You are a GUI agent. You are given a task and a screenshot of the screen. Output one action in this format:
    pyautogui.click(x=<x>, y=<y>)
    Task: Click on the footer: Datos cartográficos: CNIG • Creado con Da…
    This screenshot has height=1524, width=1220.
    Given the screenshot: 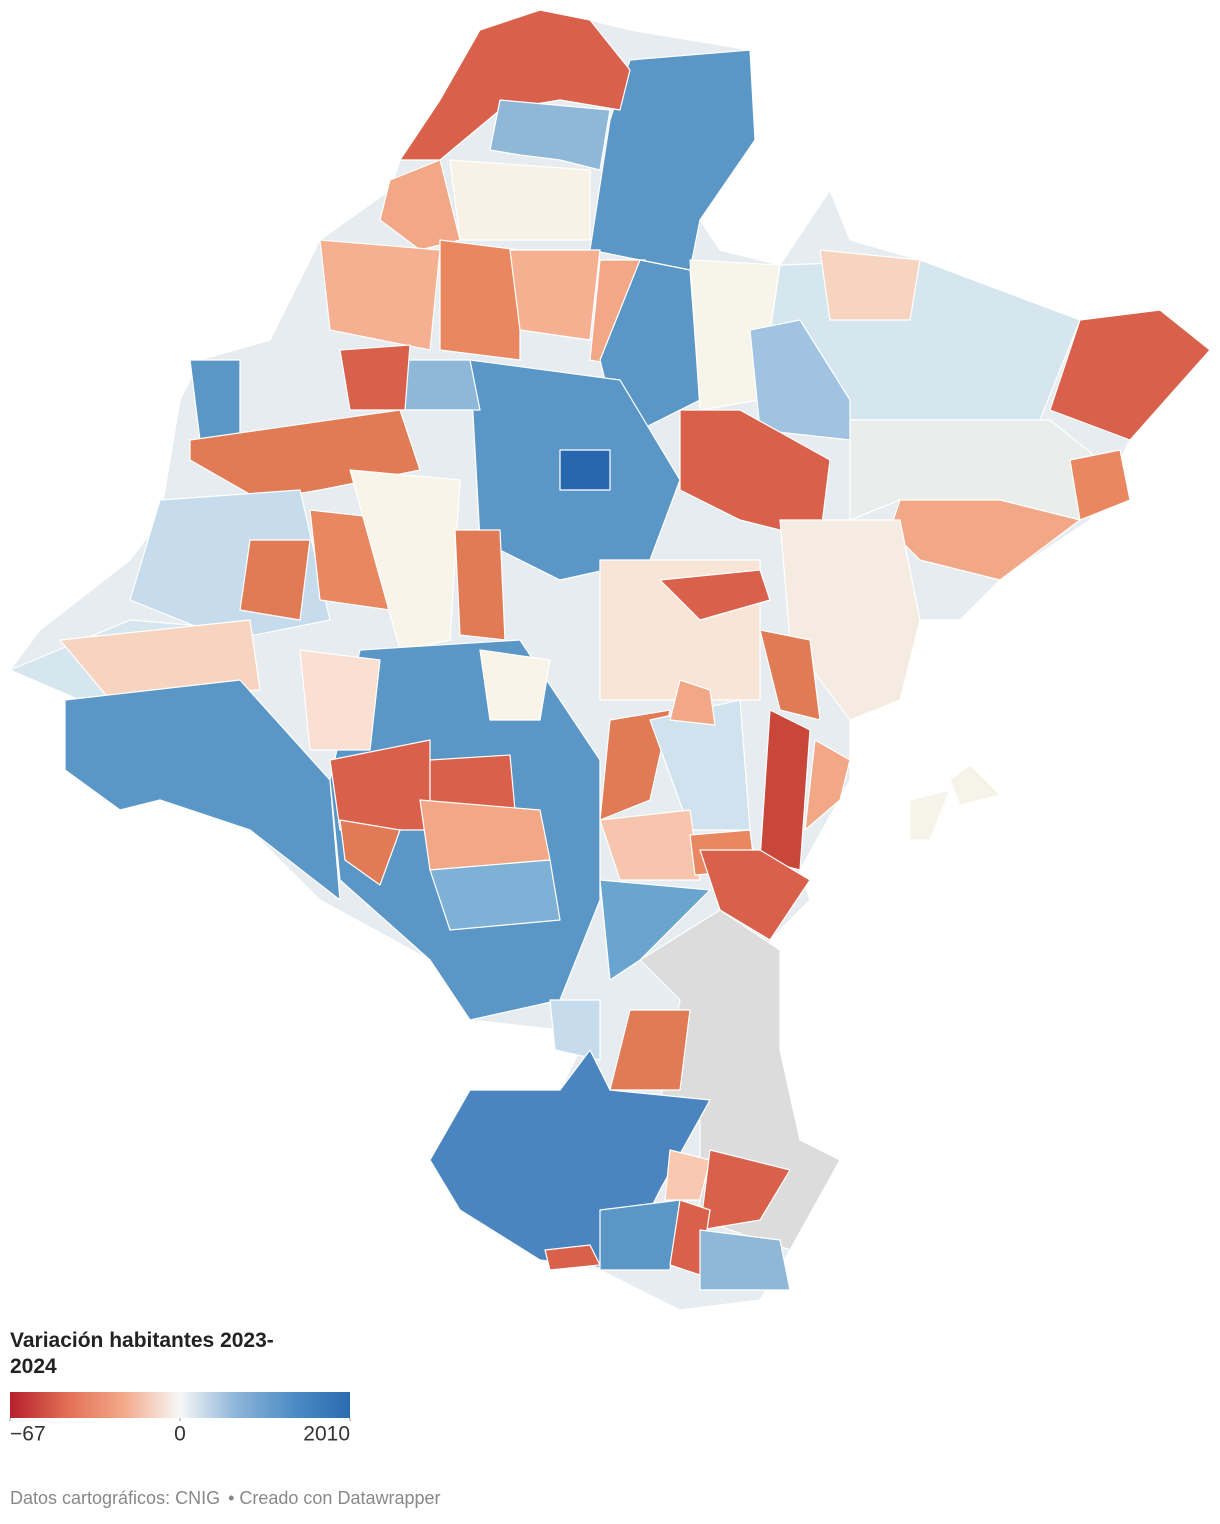 What is the action you would take?
    pyautogui.click(x=229, y=1498)
    